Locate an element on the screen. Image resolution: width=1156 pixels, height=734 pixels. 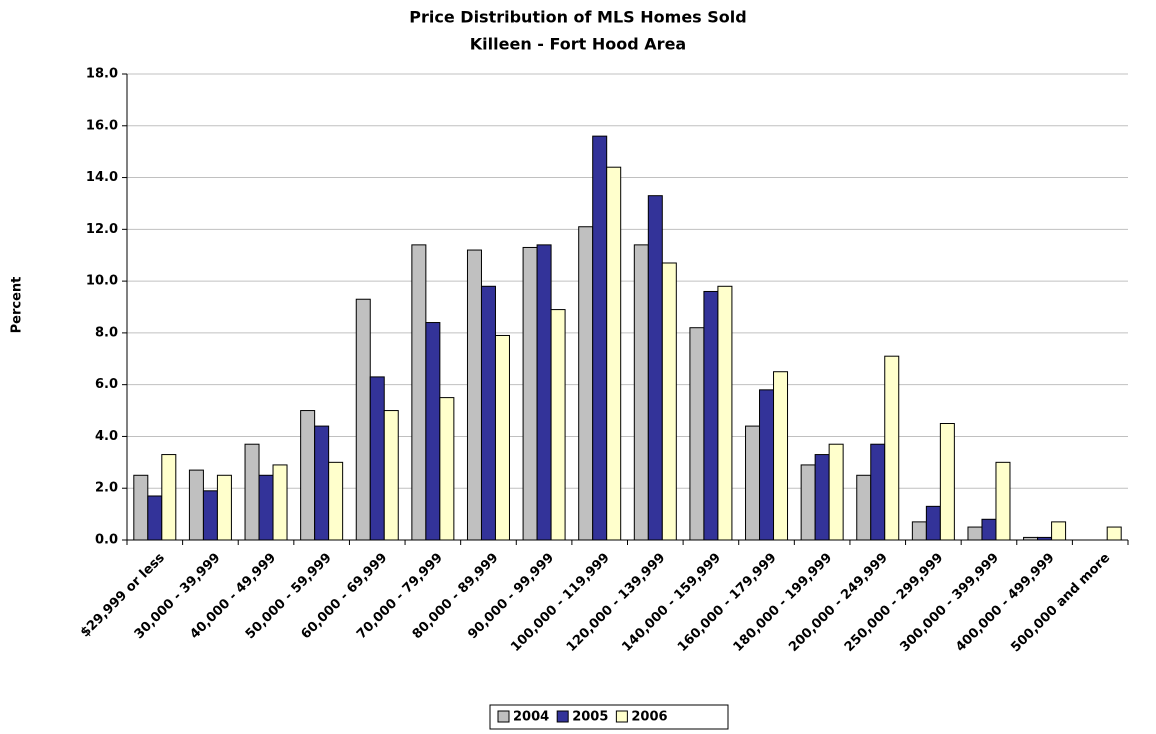
legend-label: 2006 is located at coordinates (649, 717).